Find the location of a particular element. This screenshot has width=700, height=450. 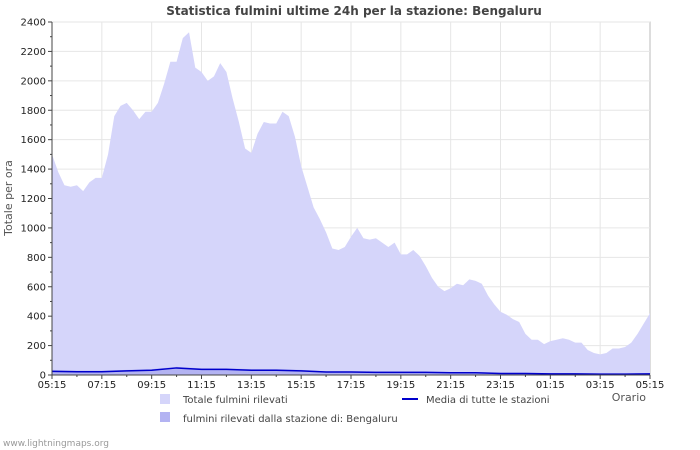

y-axis-label: Totale per ora is located at coordinates (8, 198).